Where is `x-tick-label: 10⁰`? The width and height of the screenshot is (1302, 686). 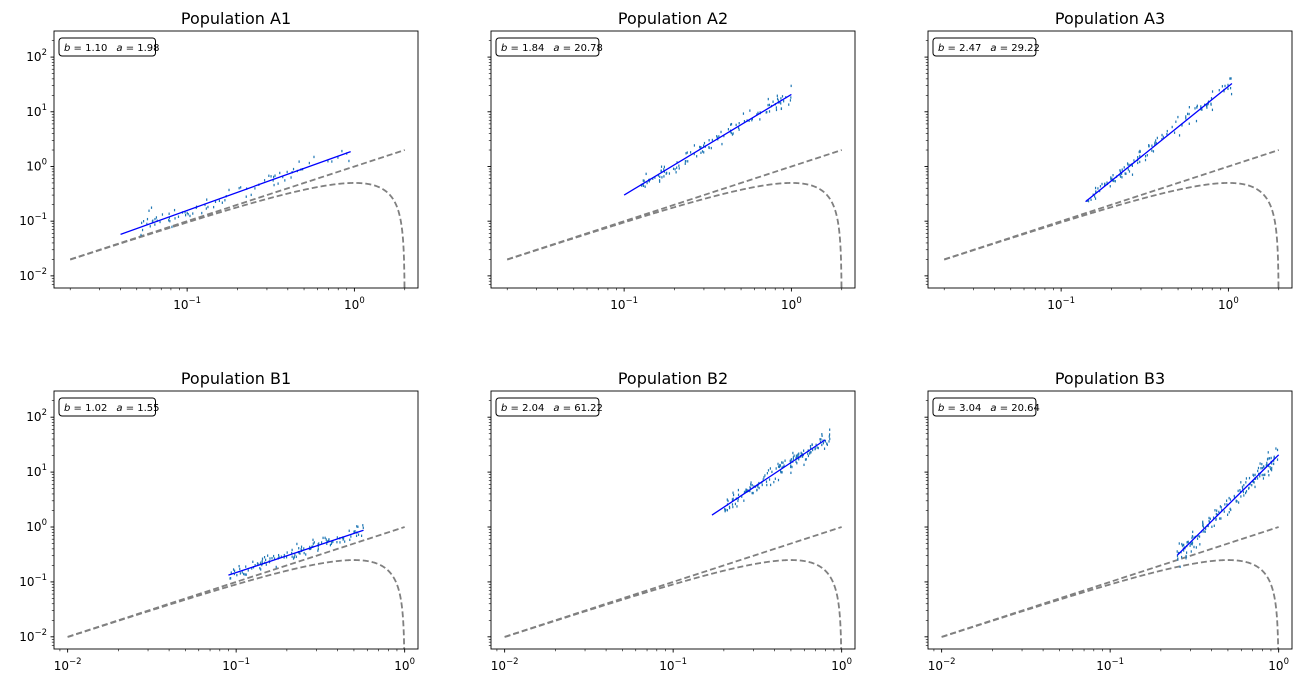
x-tick-label: 10⁰ is located at coordinates (404, 665).